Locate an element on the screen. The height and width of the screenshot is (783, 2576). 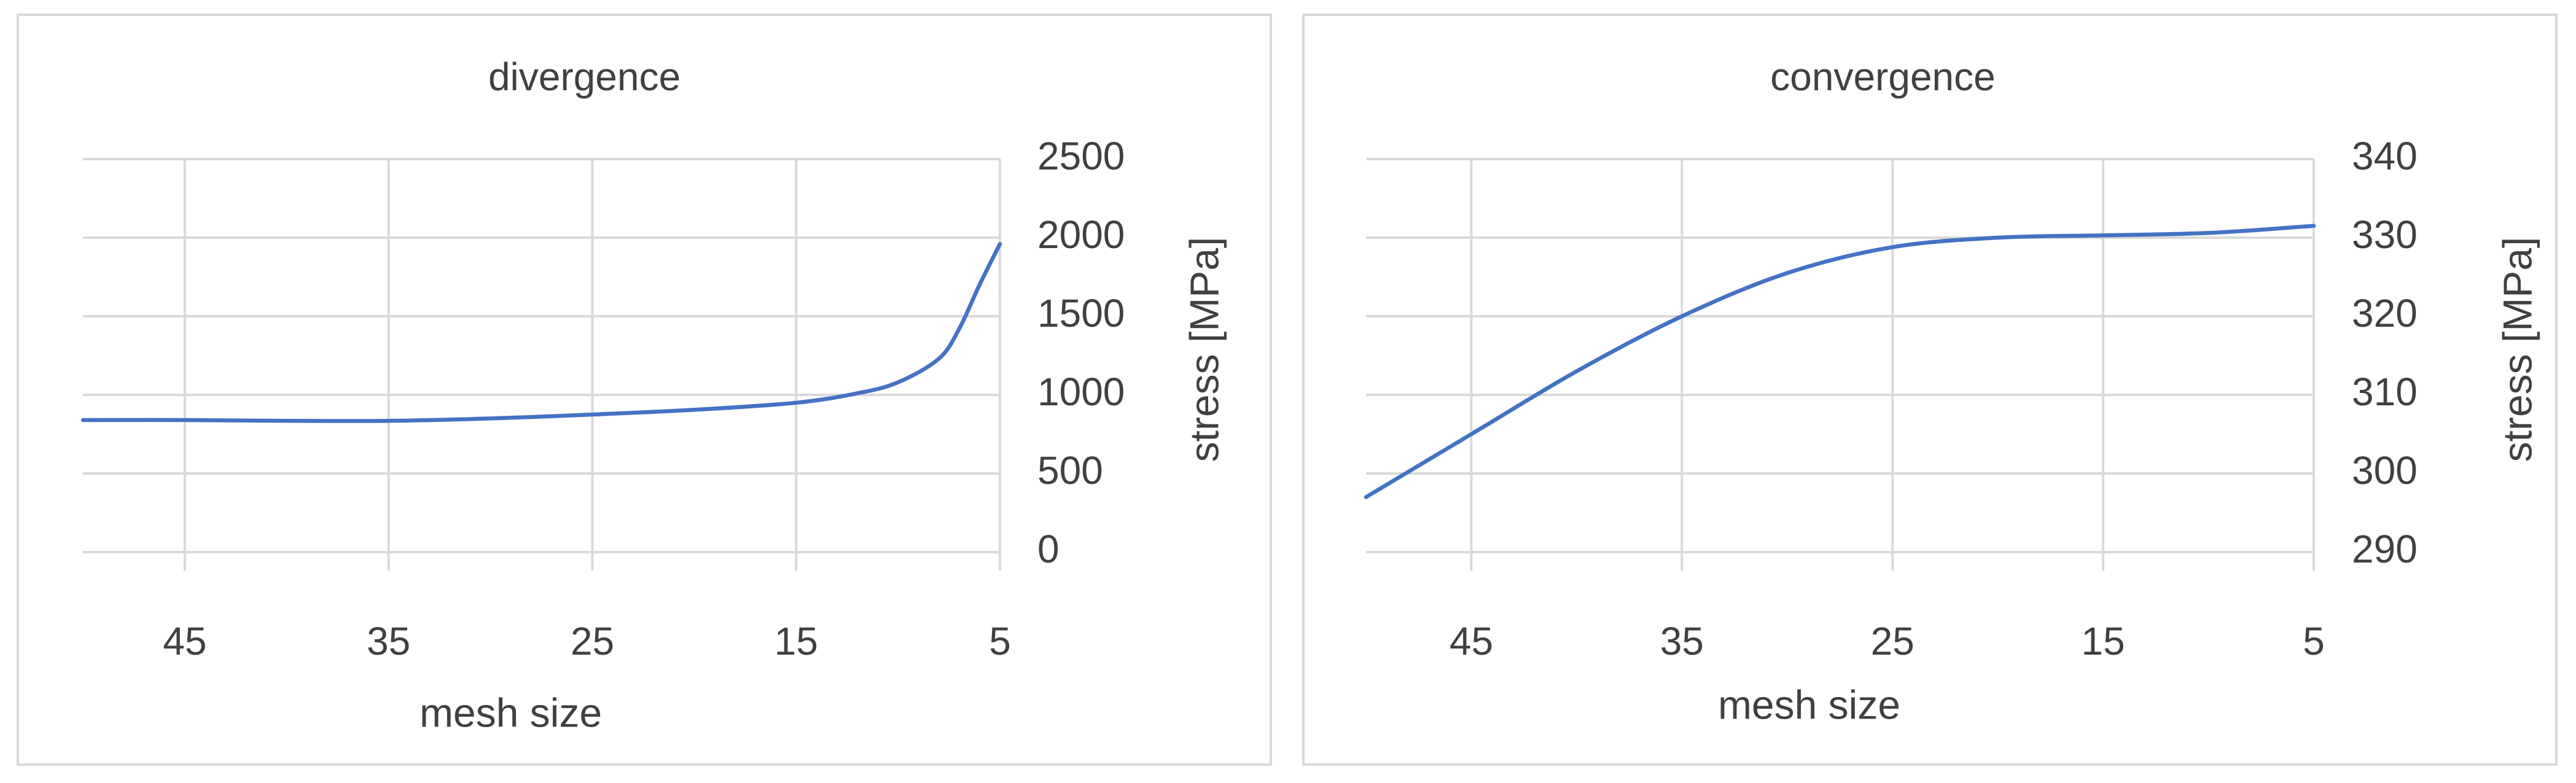
y-tick-label: 300 is located at coordinates (2385, 470).